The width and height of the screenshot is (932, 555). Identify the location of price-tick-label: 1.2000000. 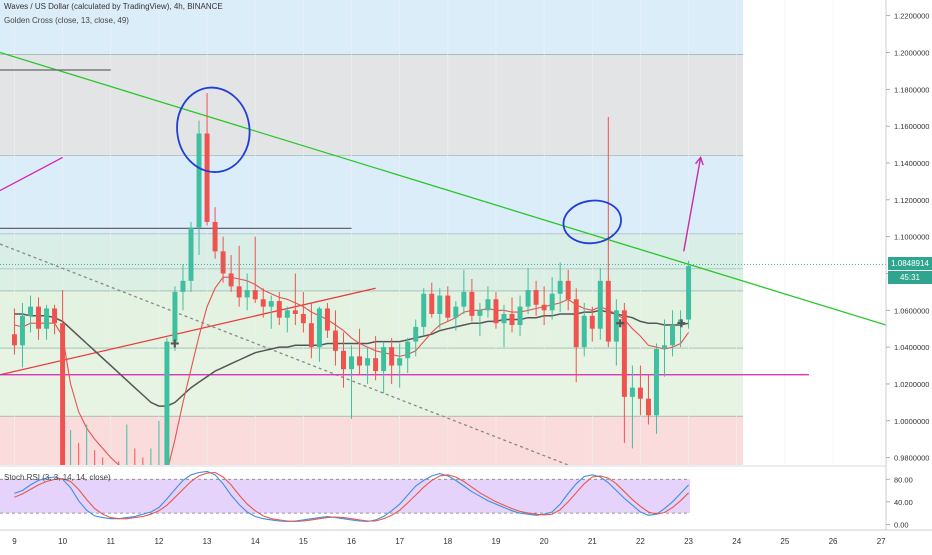
(911, 52).